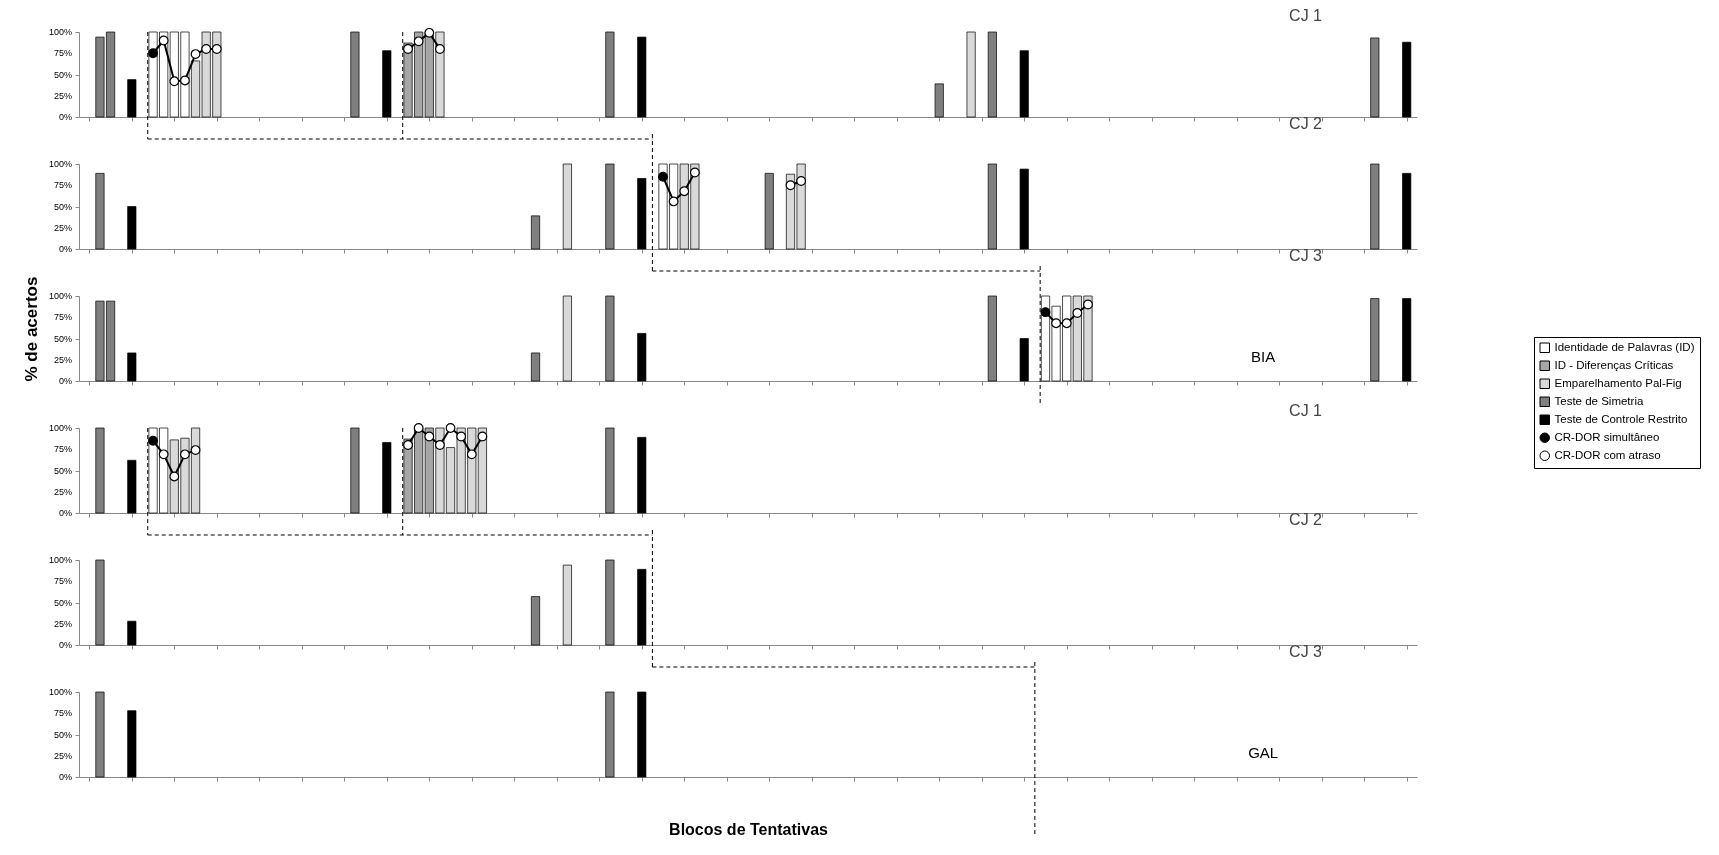  I want to click on y-axis-title: % de acertos, so click(31, 329).